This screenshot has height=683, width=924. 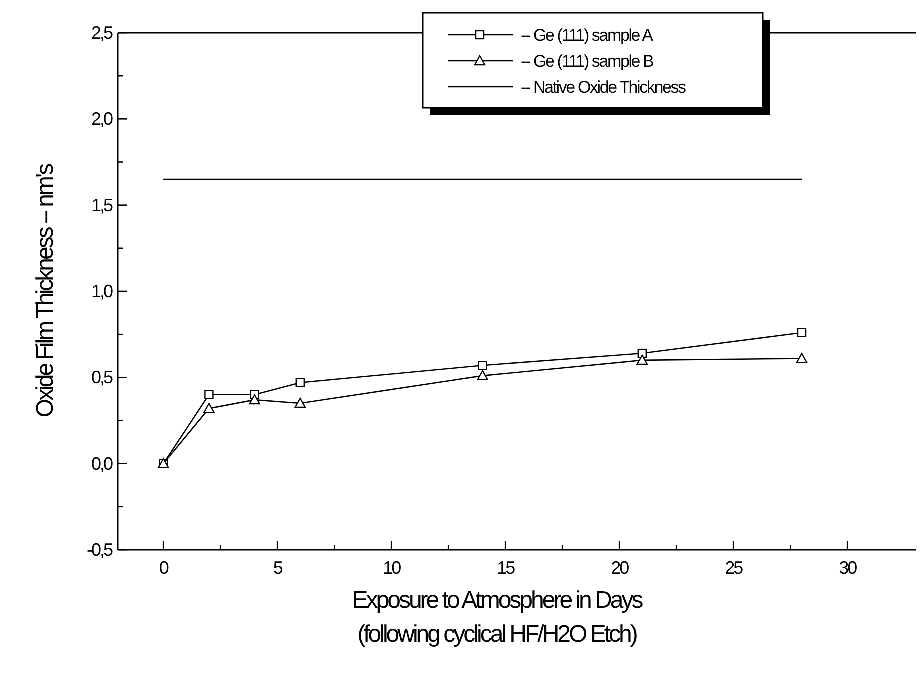 What do you see at coordinates (498, 600) in the screenshot?
I see `x-axis-title: Exposure to Atmosphere in Days` at bounding box center [498, 600].